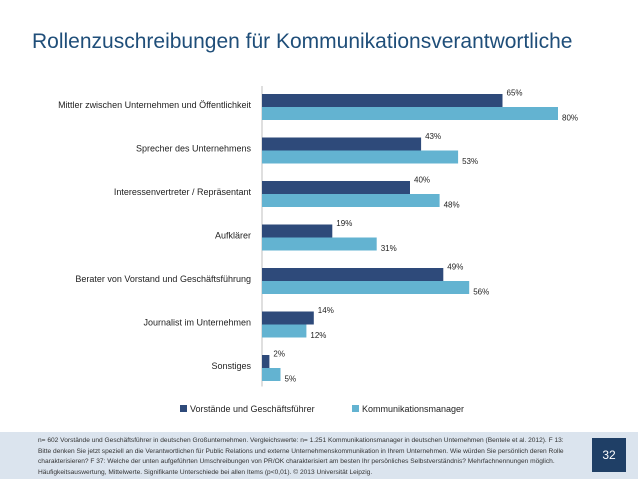 The width and height of the screenshot is (638, 479). What do you see at coordinates (422, 180) in the screenshot?
I see `data-label: 40%` at bounding box center [422, 180].